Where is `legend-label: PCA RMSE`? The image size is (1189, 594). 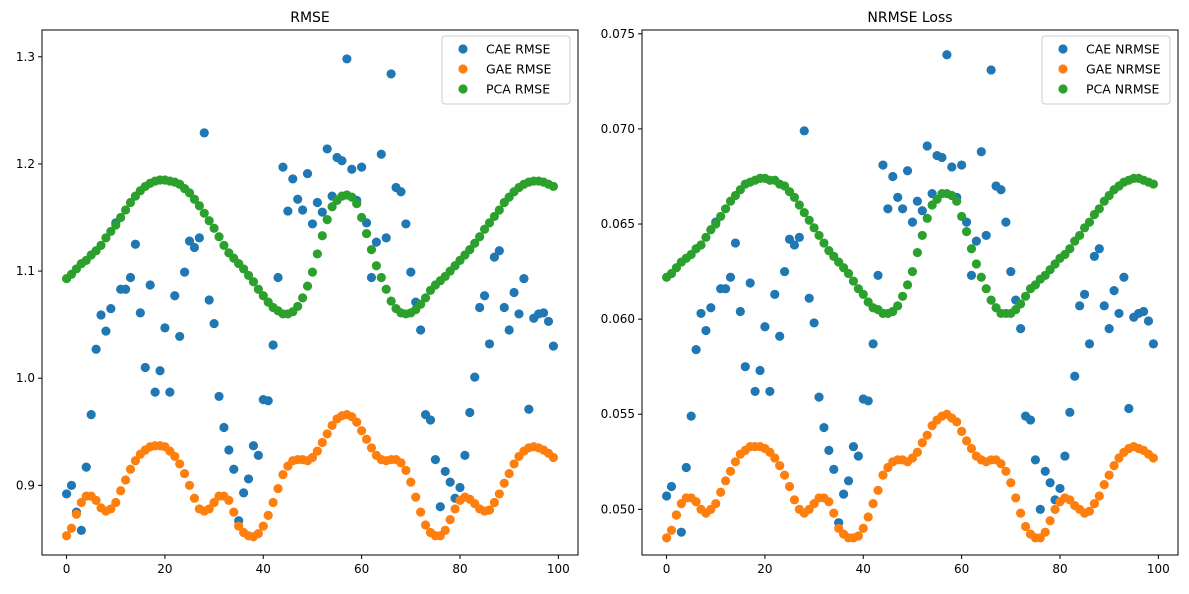 legend-label: PCA RMSE is located at coordinates (518, 89).